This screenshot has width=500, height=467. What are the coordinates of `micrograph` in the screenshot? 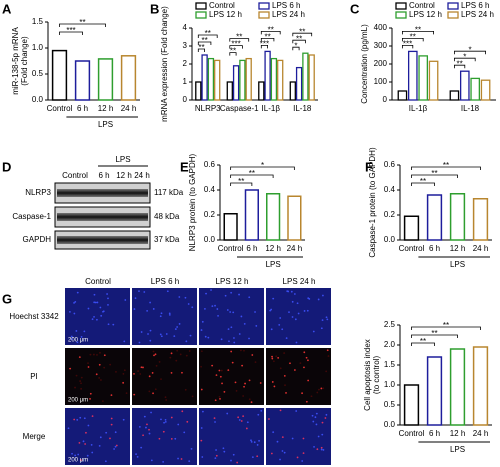 It's located at (298, 376).